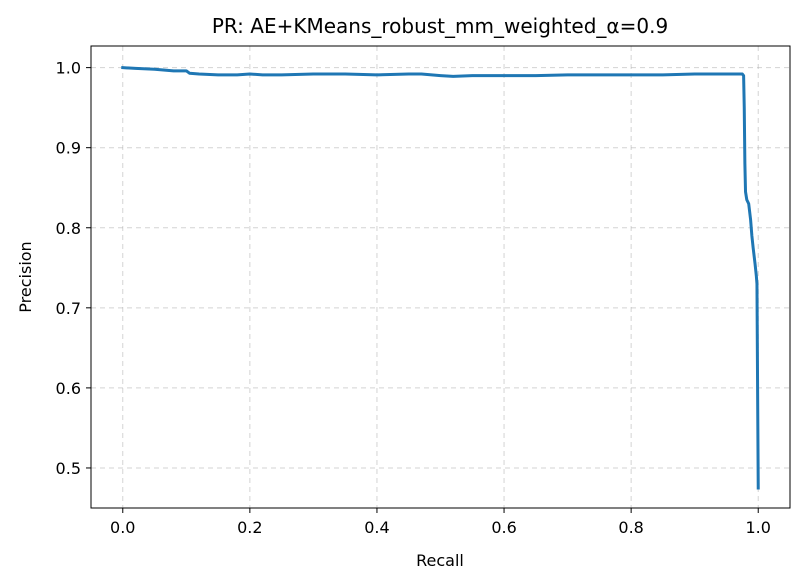 This screenshot has height=586, width=803. I want to click on chart-title: PR: AE+KMeans_robust_mm_weighted_α=0.9, so click(440, 26).